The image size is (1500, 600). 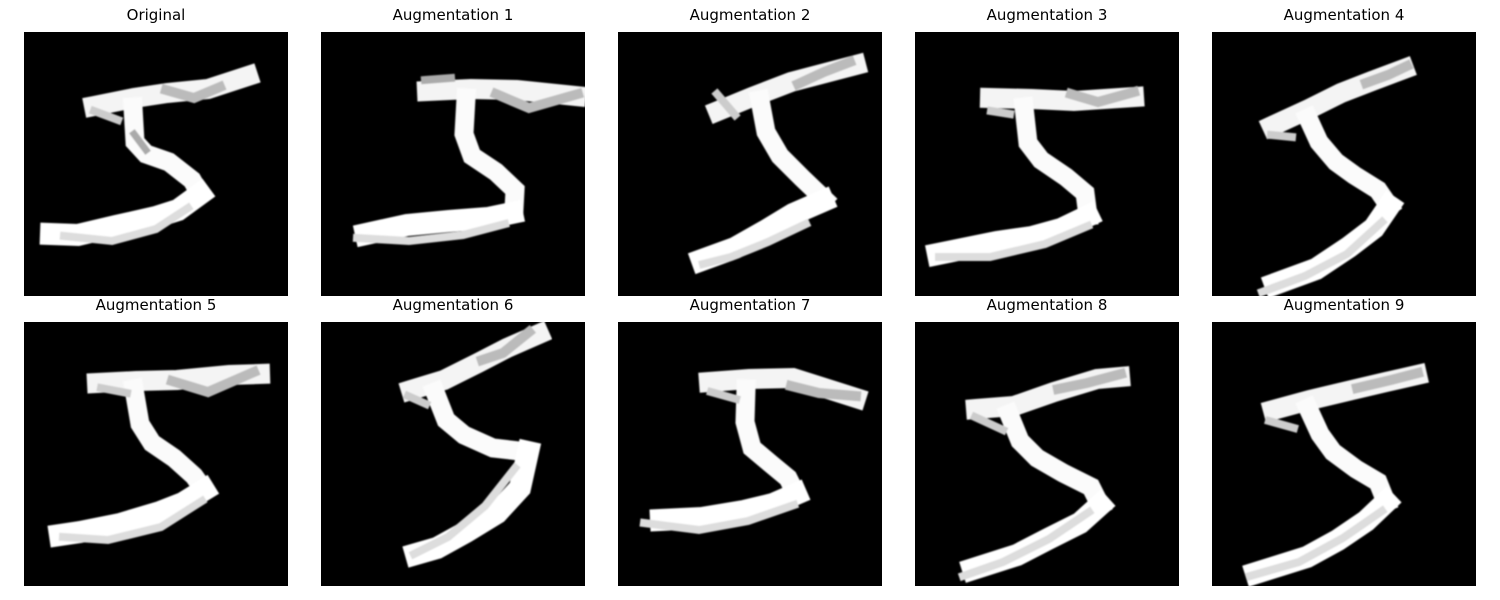 What do you see at coordinates (1344, 15) in the screenshot?
I see `panel-title: Augmentation 4` at bounding box center [1344, 15].